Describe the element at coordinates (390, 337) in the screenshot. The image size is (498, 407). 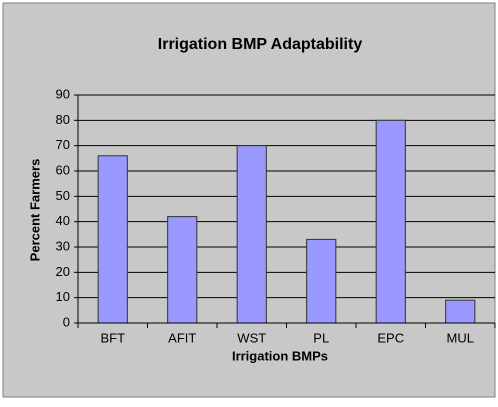
I see `x-tick-label: EPC` at that location.